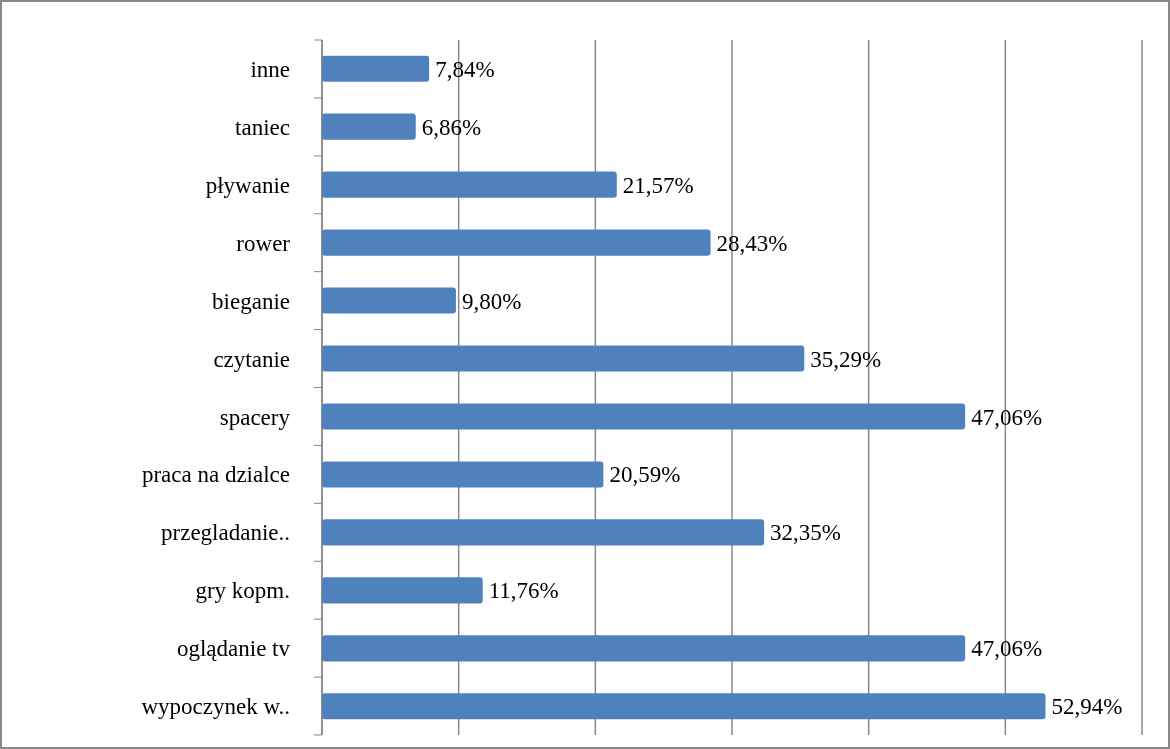  Describe the element at coordinates (242, 591) in the screenshot. I see `y-tick-label: gry kopm.` at that location.